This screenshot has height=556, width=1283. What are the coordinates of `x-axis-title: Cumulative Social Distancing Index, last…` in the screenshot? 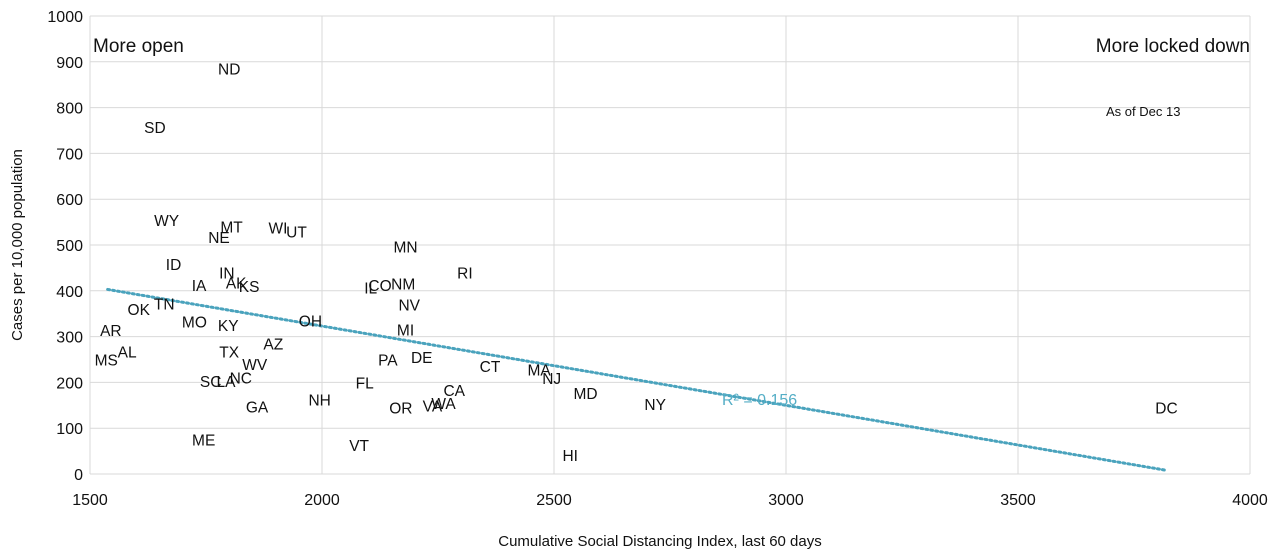 It's located at (660, 541).